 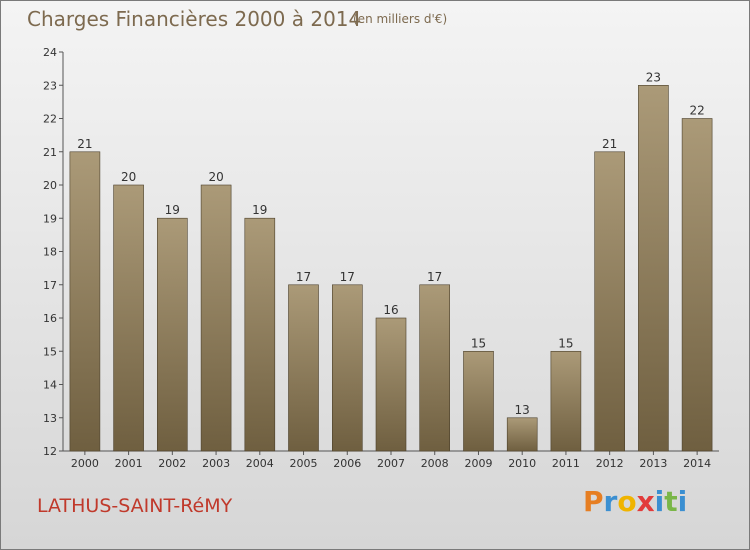 I want to click on y-tick-label: 13, so click(x=50, y=418).